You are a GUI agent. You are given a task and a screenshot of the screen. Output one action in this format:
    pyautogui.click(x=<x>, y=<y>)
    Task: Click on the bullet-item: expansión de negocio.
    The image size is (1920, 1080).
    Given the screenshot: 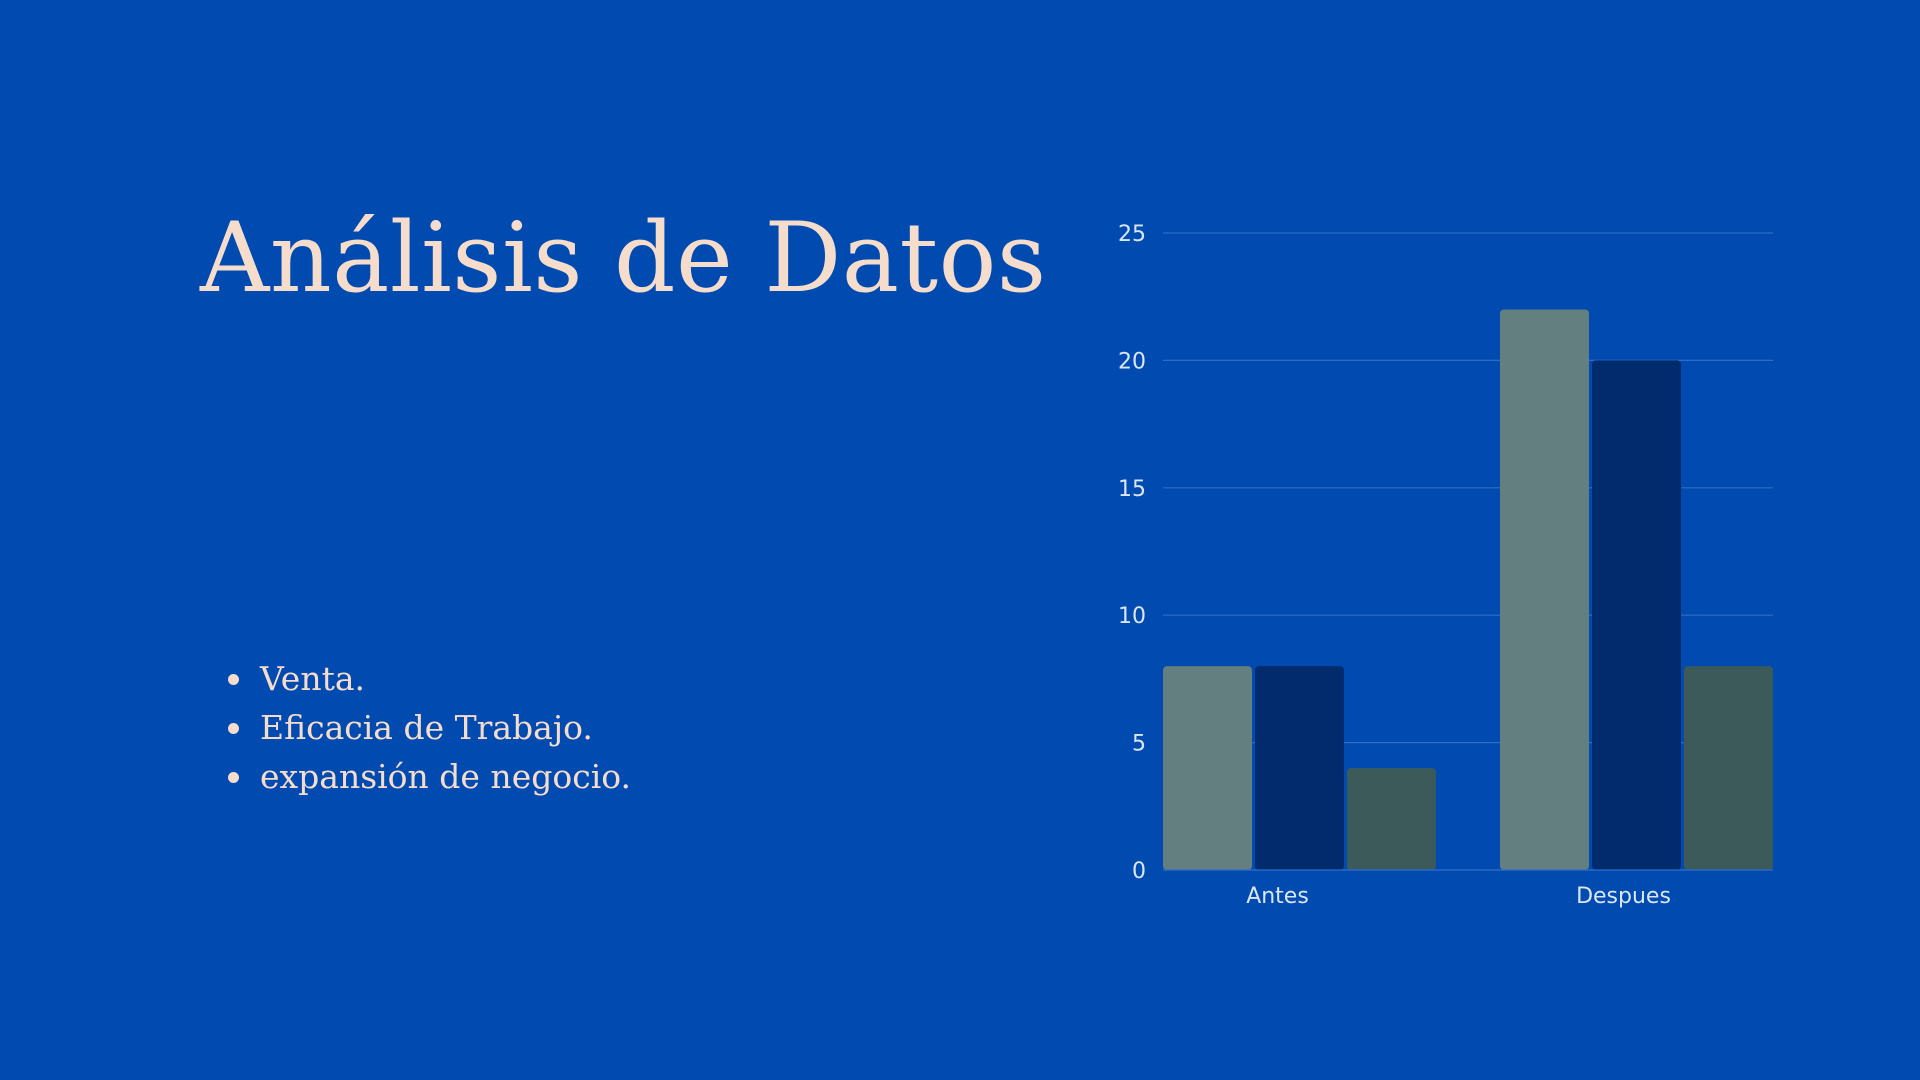 What is the action you would take?
    pyautogui.click(x=429, y=776)
    